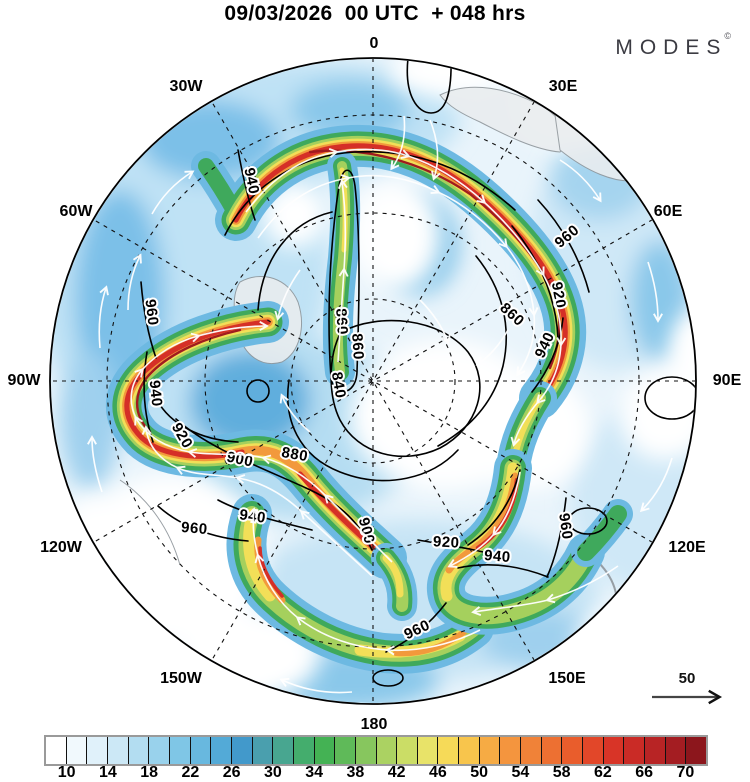  What do you see at coordinates (357, 347) in the screenshot?
I see `contour-label: 860` at bounding box center [357, 347].